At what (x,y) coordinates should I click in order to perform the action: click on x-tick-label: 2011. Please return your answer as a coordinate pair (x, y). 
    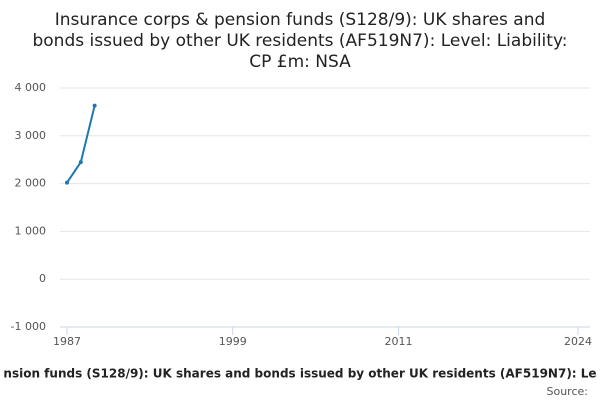
    Looking at the image, I should click on (398, 341).